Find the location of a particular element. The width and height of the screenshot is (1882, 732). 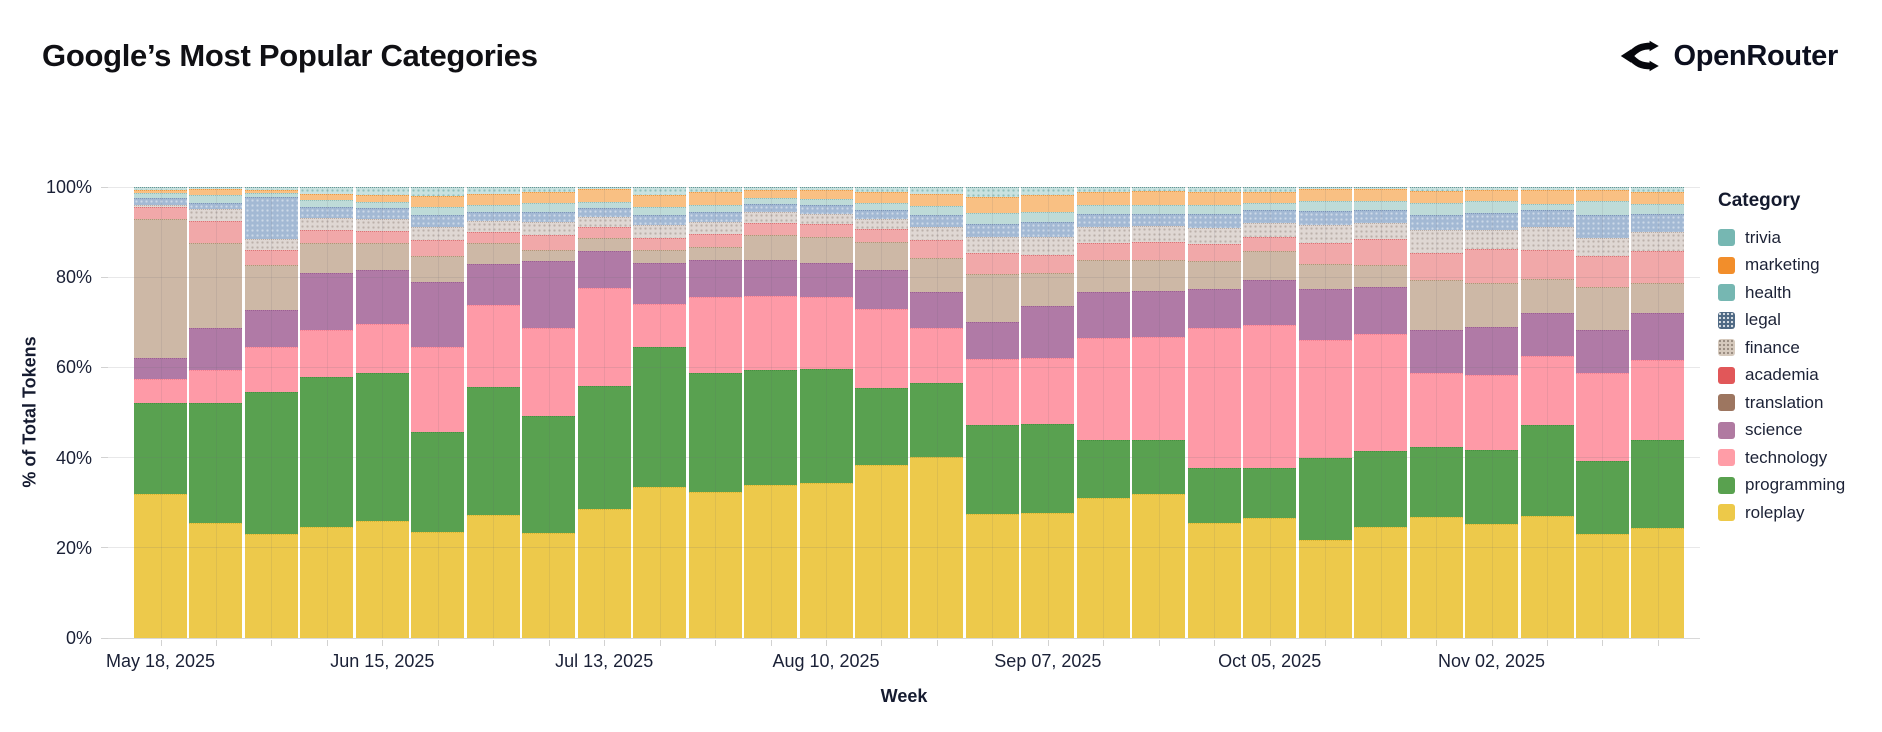

bar-week-sep-21-2025 is located at coordinates (1159, 412).